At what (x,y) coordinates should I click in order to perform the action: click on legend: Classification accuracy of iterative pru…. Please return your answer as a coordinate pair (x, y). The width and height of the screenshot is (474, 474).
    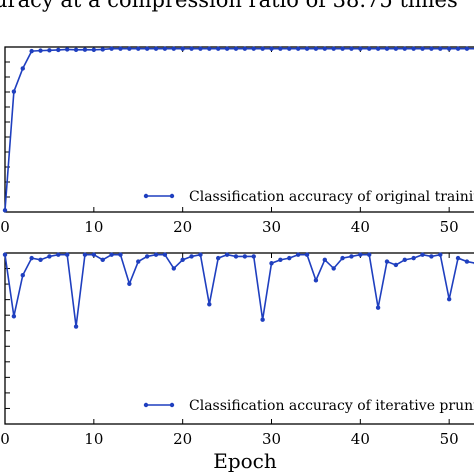
    Looking at the image, I should click on (308, 406).